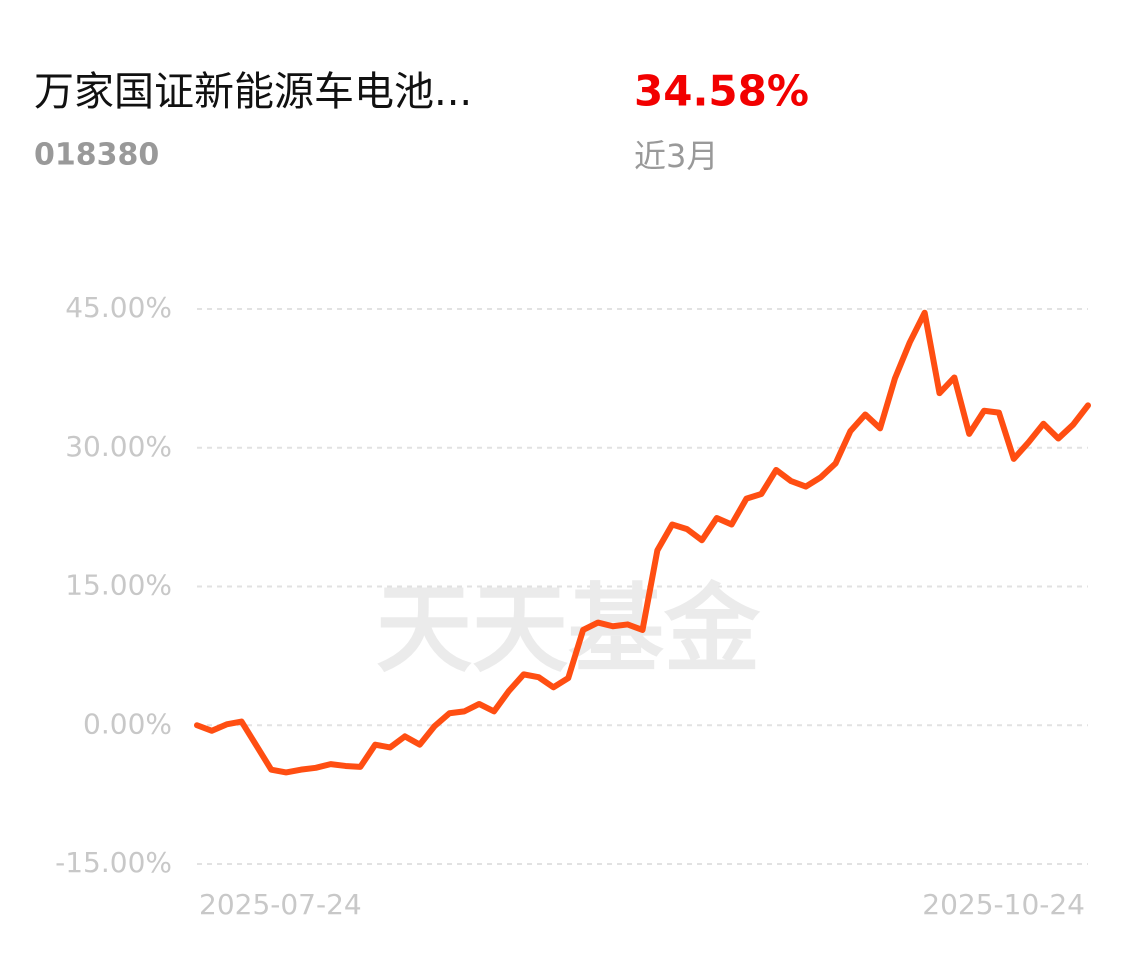 Image resolution: width=1138 pixels, height=953 pixels. What do you see at coordinates (127, 723) in the screenshot?
I see `y-tick-label: 0.00%` at bounding box center [127, 723].